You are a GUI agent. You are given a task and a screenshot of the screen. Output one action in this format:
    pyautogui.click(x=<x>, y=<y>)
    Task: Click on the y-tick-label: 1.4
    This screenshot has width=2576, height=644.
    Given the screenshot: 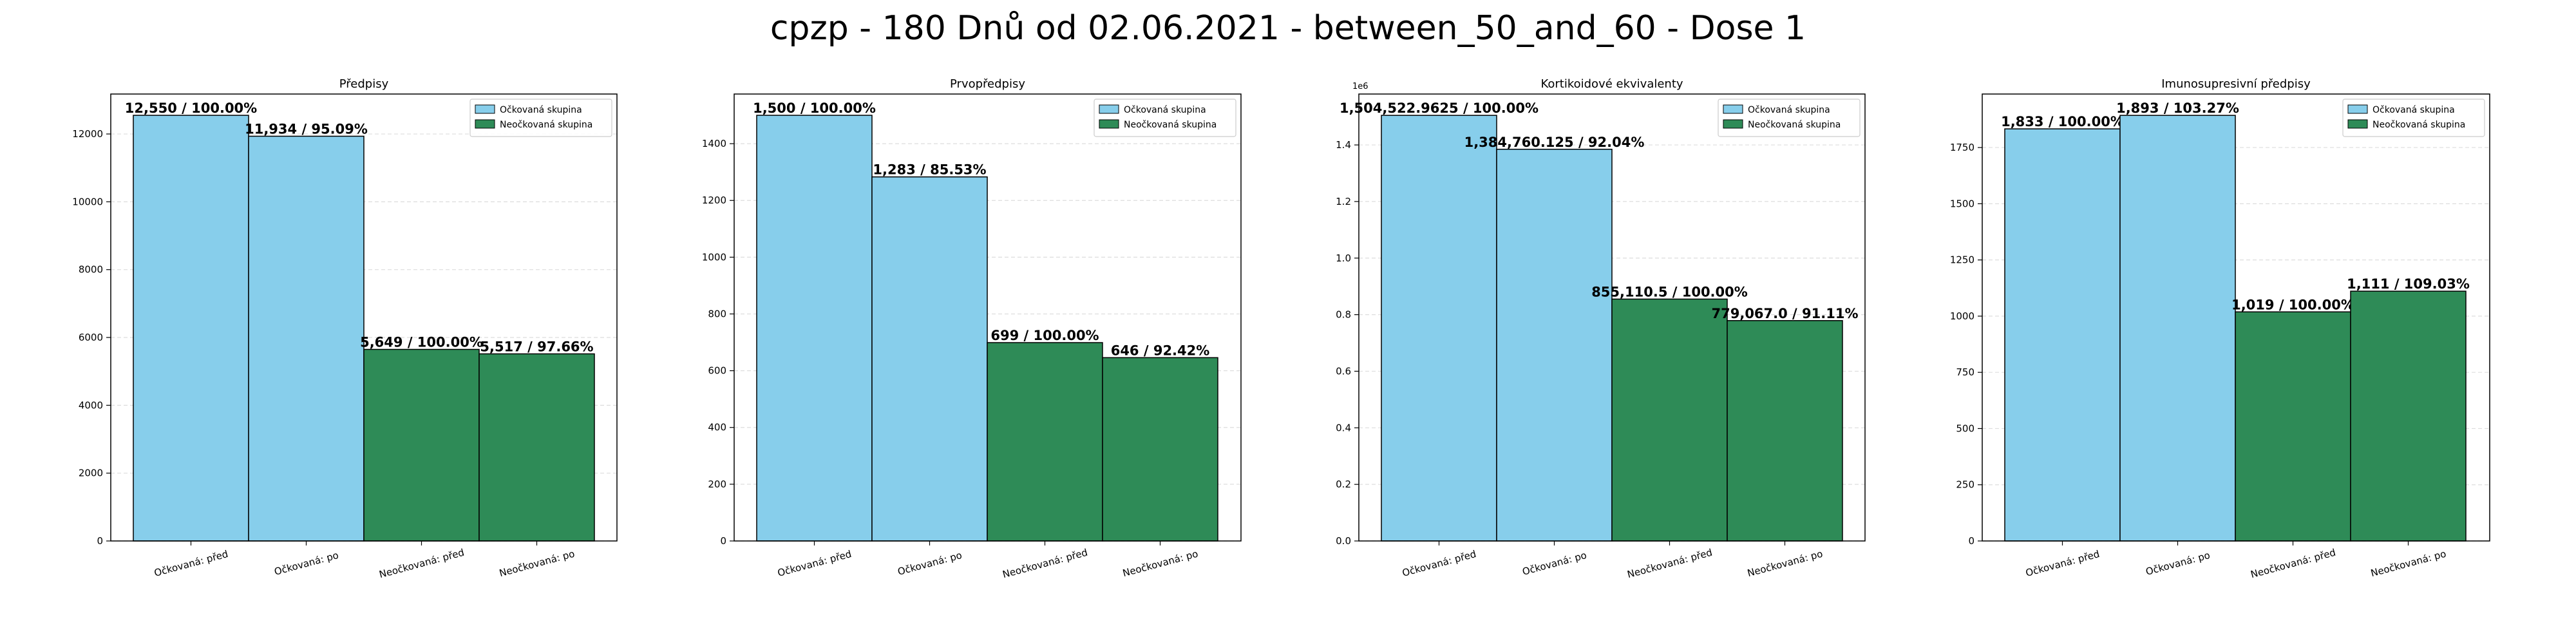 What is the action you would take?
    pyautogui.click(x=1343, y=145)
    